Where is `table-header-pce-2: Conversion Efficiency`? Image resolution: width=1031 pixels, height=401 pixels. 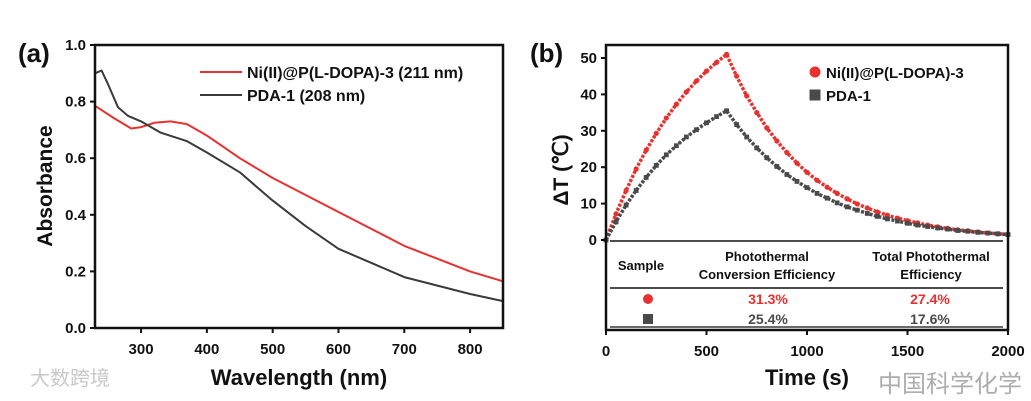
table-header-pce-2: Conversion Efficiency is located at coordinates (767, 274).